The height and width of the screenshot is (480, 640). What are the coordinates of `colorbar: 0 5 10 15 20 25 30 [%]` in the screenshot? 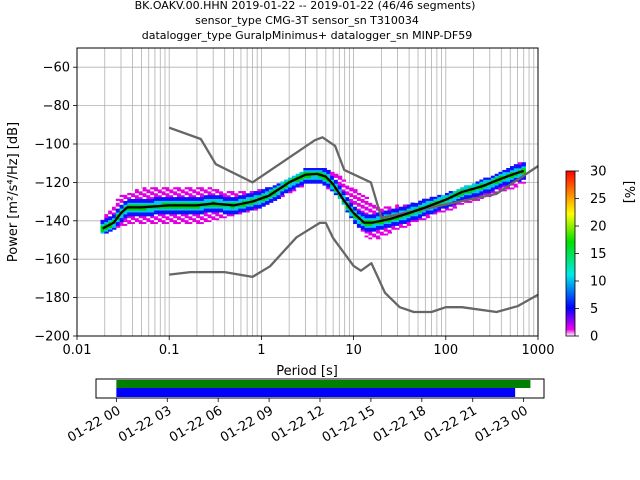 It's located at (600, 255).